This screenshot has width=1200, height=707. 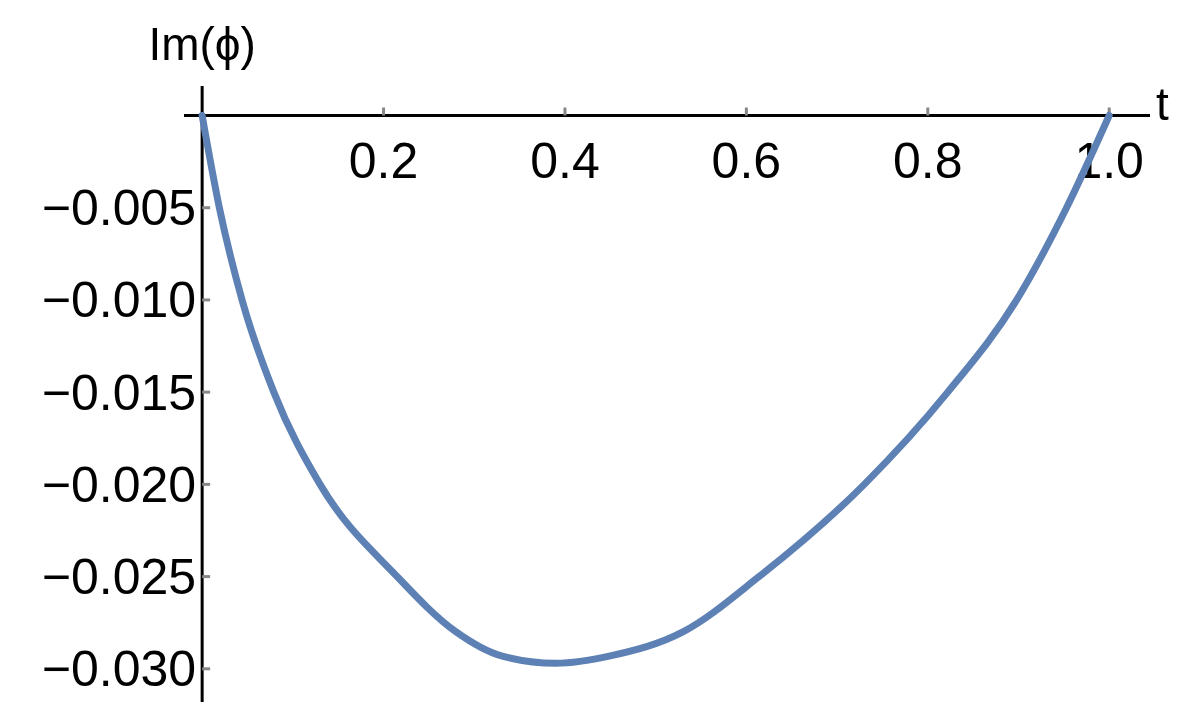 What do you see at coordinates (565, 160) in the screenshot?
I see `x-tick-label: 0.4` at bounding box center [565, 160].